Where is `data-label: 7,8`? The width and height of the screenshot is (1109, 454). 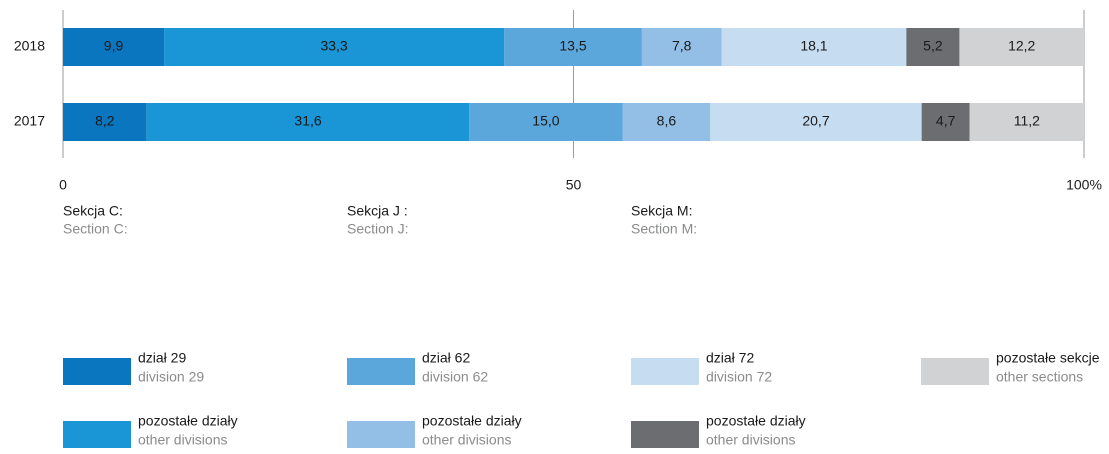
data-label: 7,8 is located at coordinates (682, 46).